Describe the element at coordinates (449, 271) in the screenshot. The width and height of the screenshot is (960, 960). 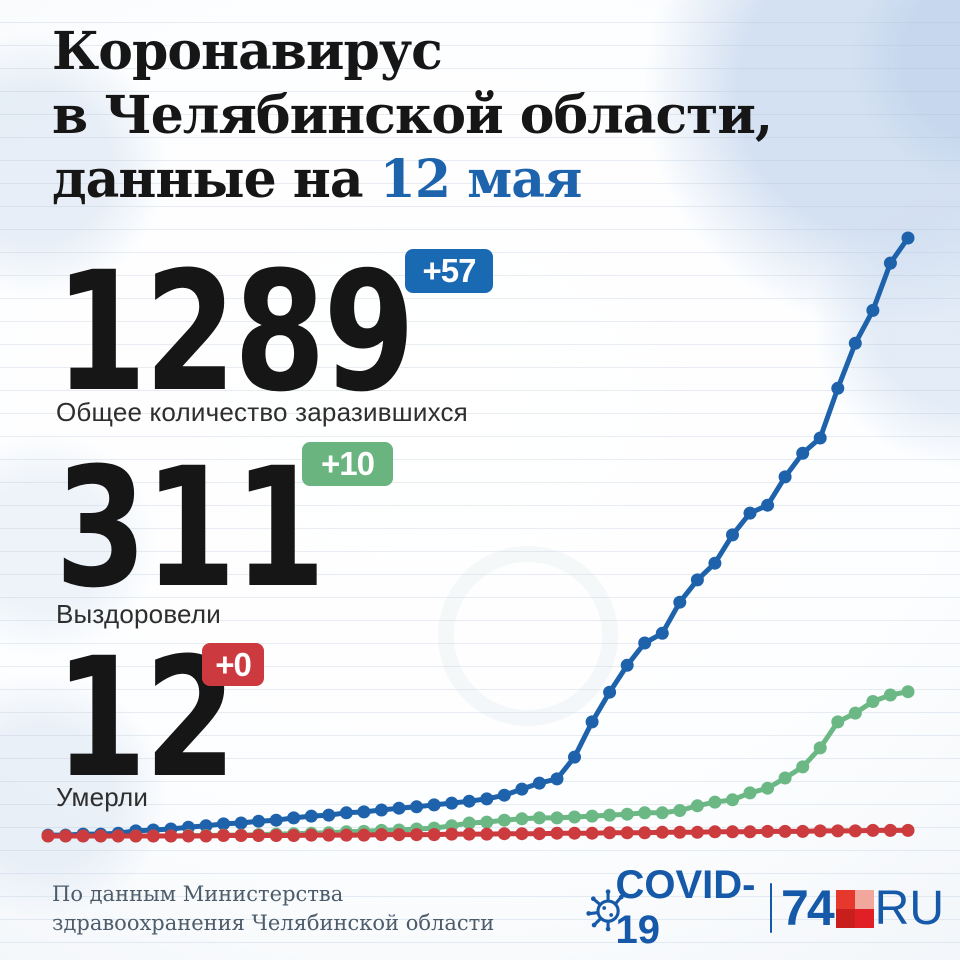
I see `infected-delta-badge: +57` at that location.